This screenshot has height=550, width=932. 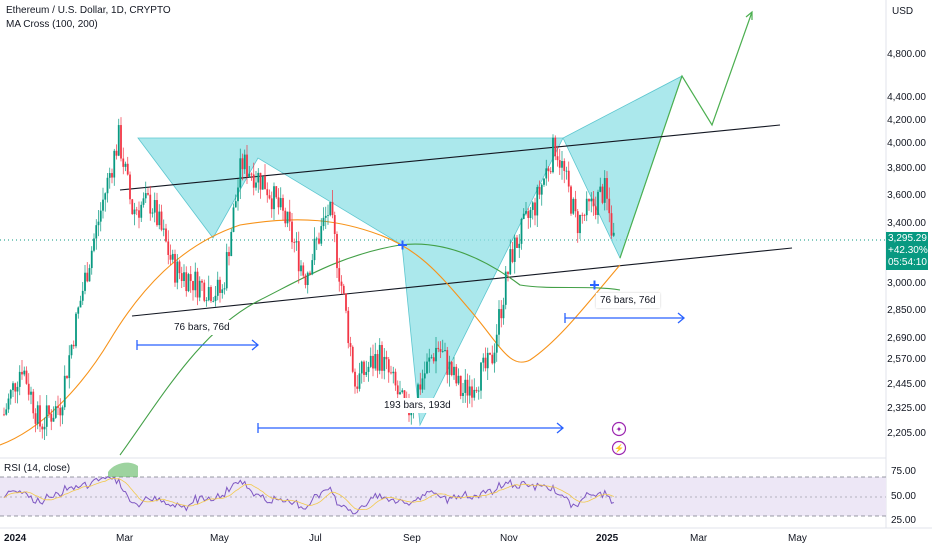 What do you see at coordinates (417, 405) in the screenshot?
I see `middle-measure-label: 193 bars, 193d` at bounding box center [417, 405].